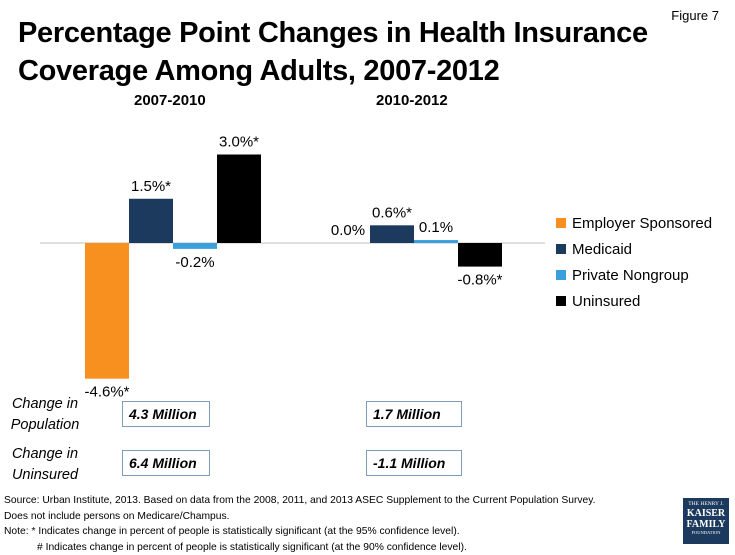 This screenshot has width=735, height=555. What do you see at coordinates (561, 301) in the screenshot?
I see `legend-swatch-uninsured` at bounding box center [561, 301].